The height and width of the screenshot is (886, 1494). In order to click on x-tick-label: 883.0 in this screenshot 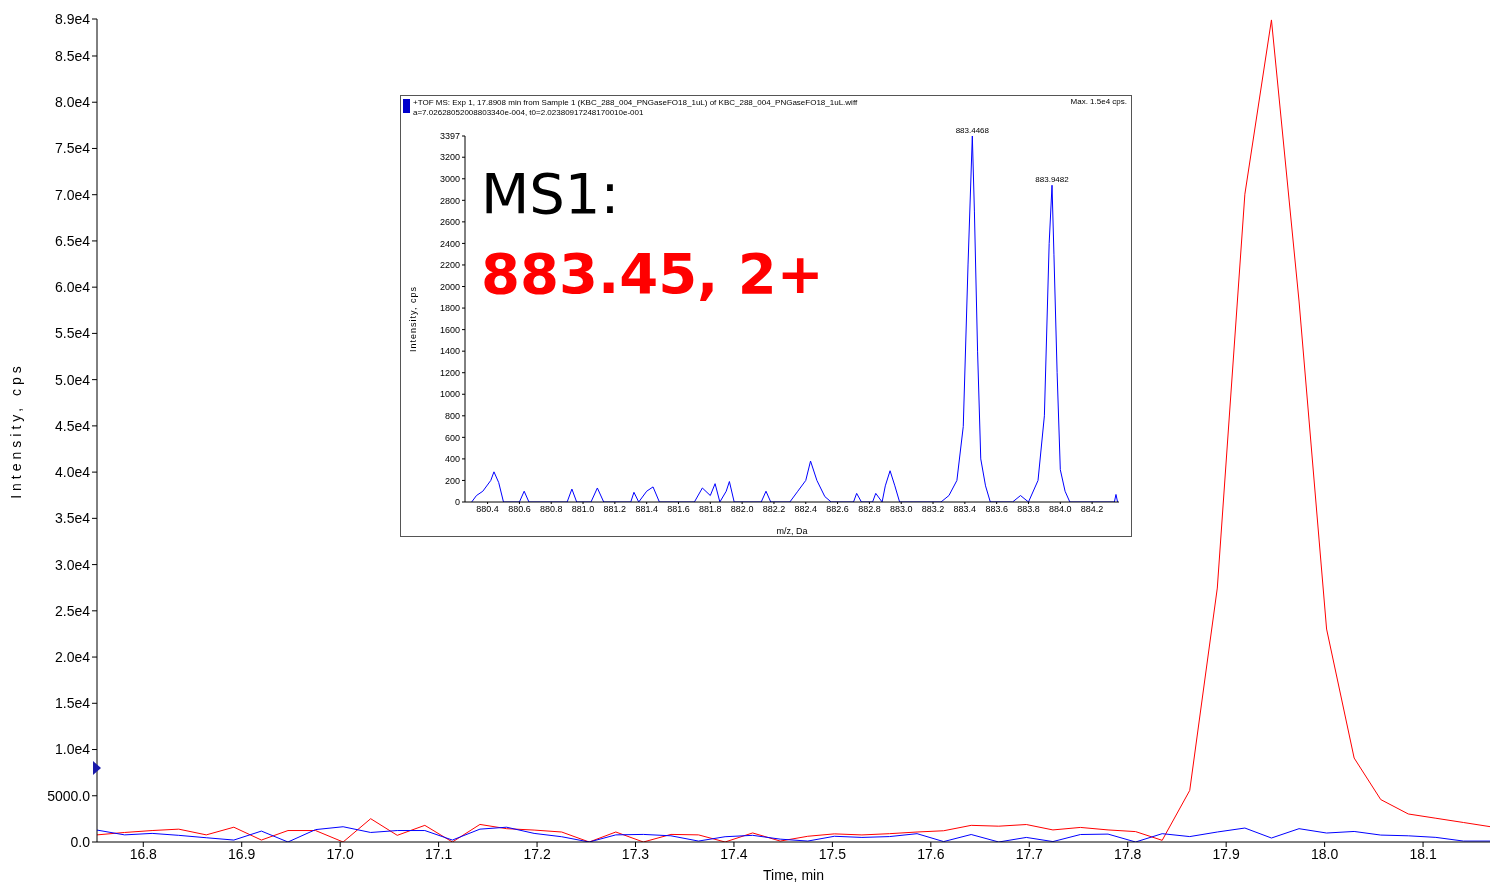, I will do `click(901, 509)`.